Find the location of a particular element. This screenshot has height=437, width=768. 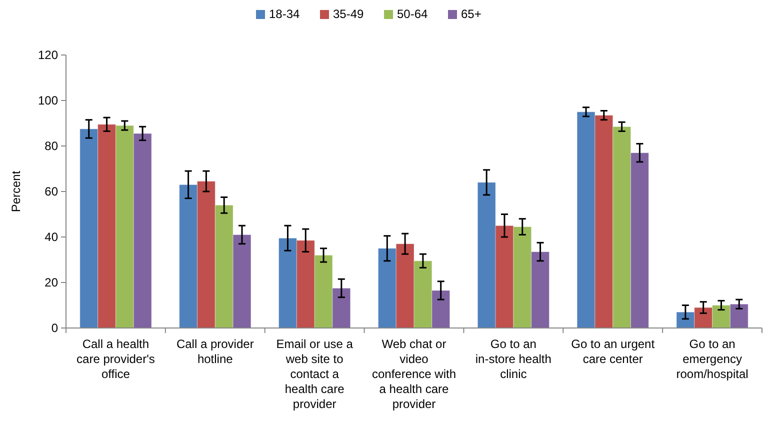

legend-label: 18-34 is located at coordinates (284, 14).